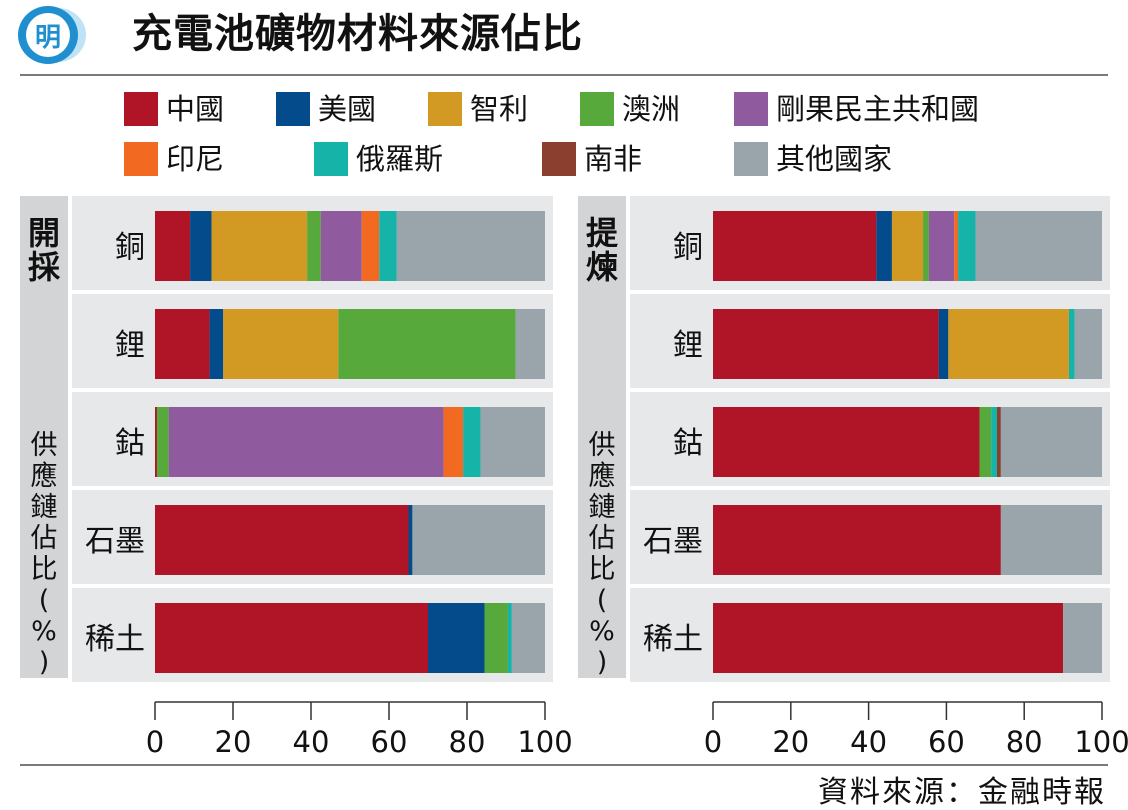 Image resolution: width=1128 pixels, height=810 pixels. I want to click on legend-item-china: 中國, so click(174, 109).